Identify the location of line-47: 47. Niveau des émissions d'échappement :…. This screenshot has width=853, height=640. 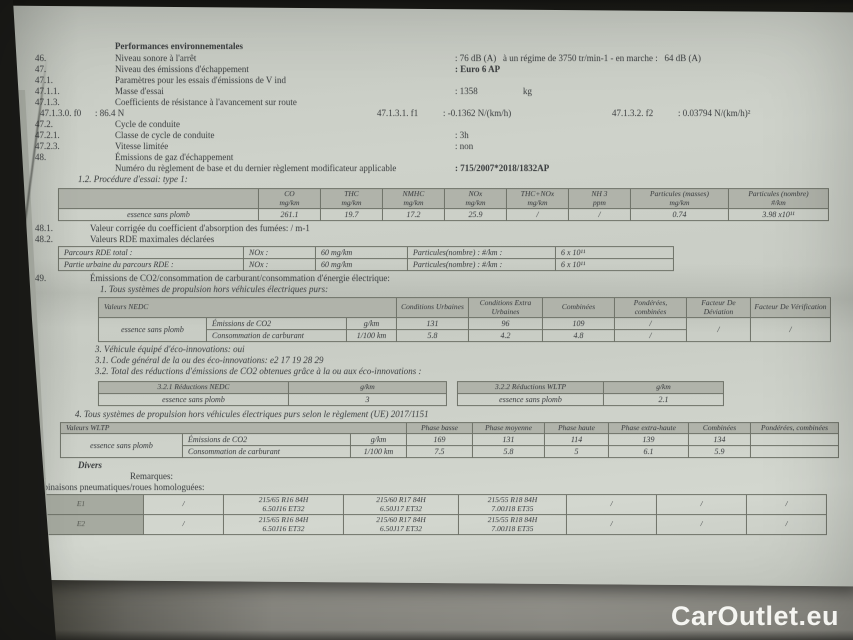
(440, 69).